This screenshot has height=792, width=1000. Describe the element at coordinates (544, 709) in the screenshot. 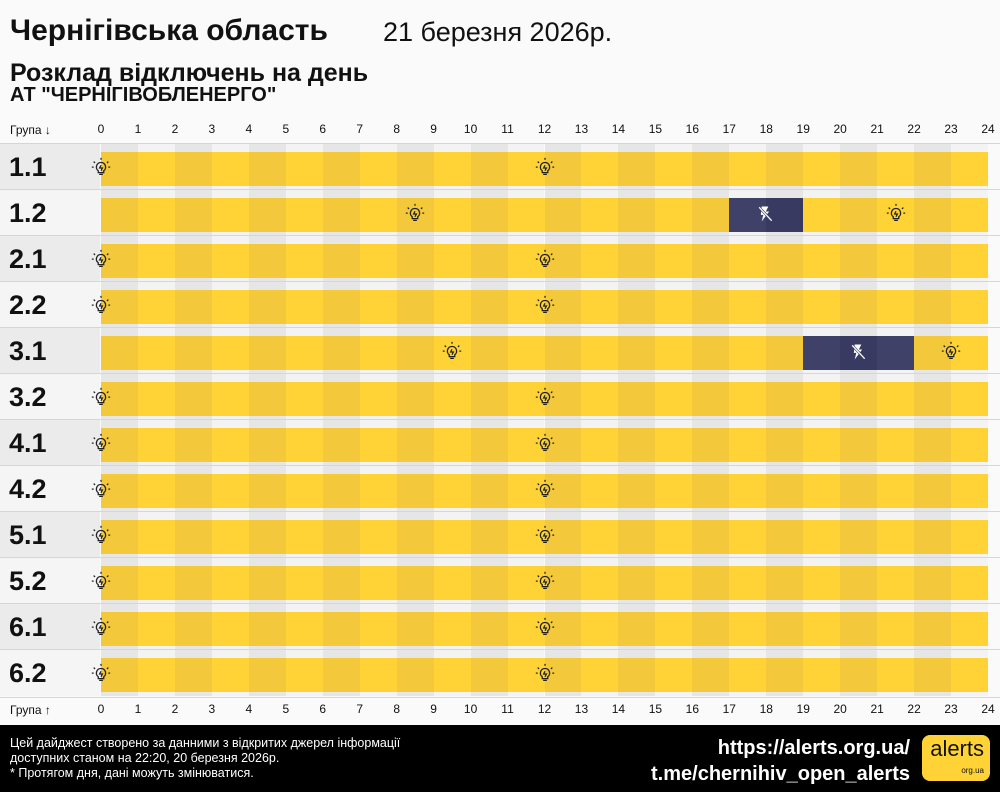

I see `hour-tick: 12` at that location.